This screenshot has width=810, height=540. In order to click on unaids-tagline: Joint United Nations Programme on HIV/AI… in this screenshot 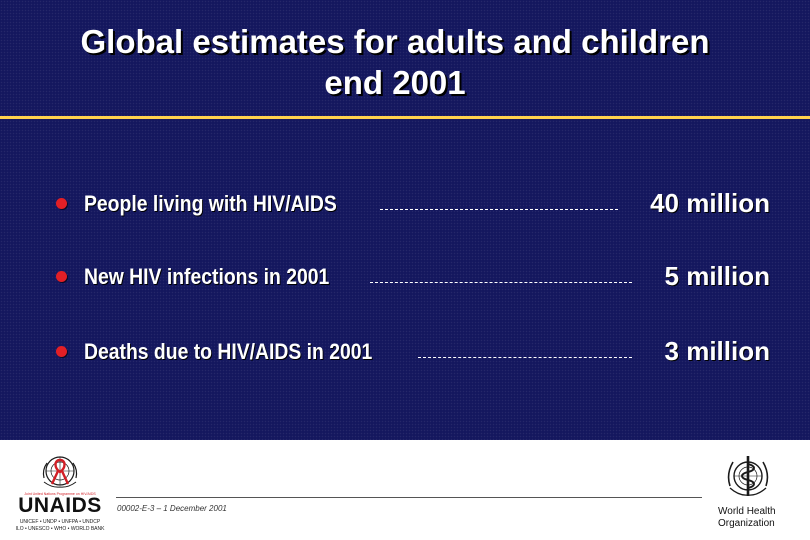, I will do `click(60, 494)`.